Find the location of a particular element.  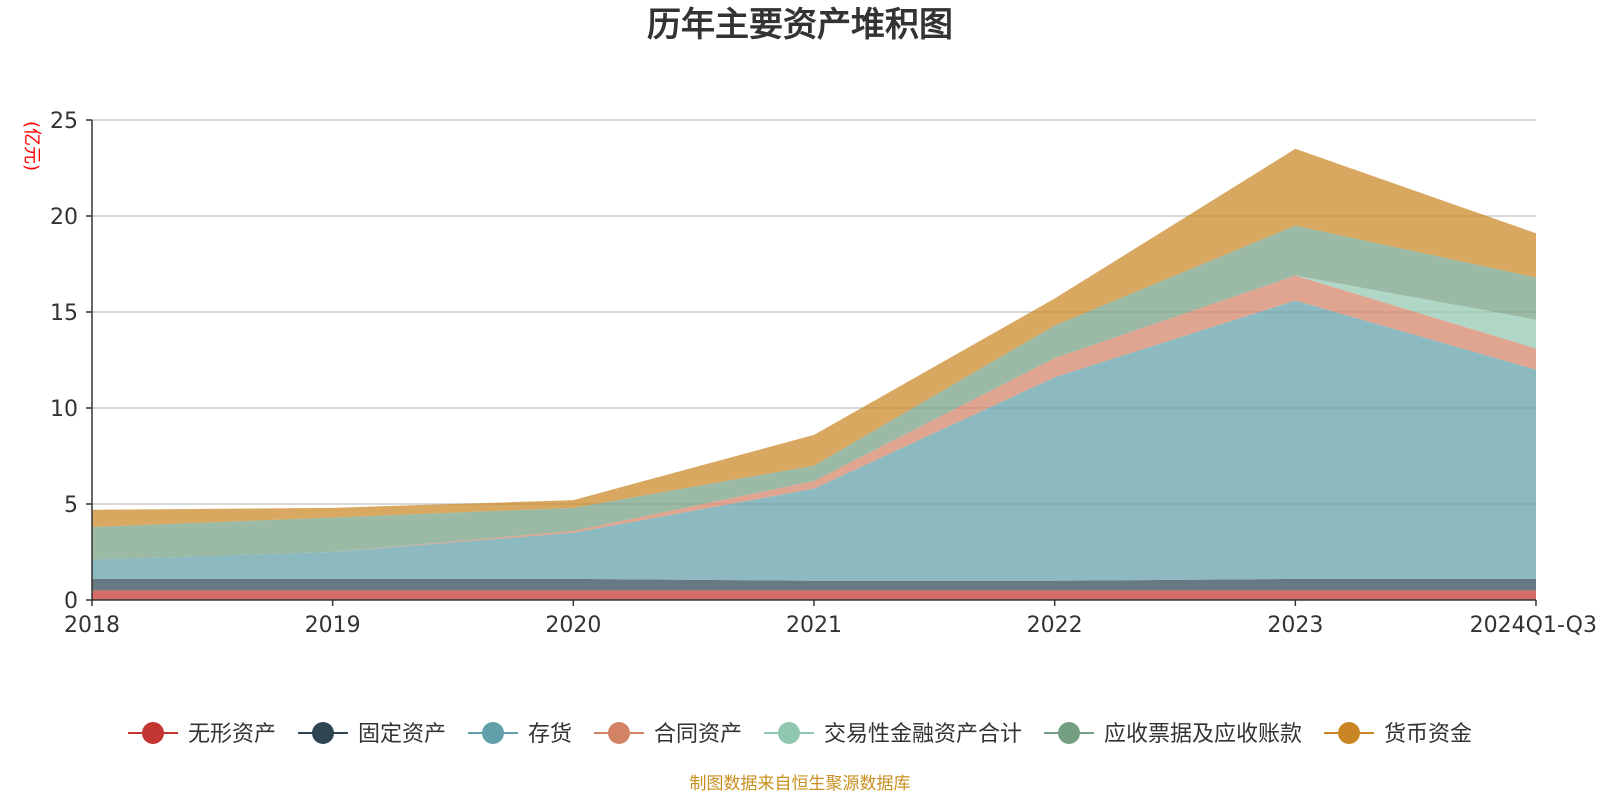

legend-label: 合同资产 is located at coordinates (698, 734).